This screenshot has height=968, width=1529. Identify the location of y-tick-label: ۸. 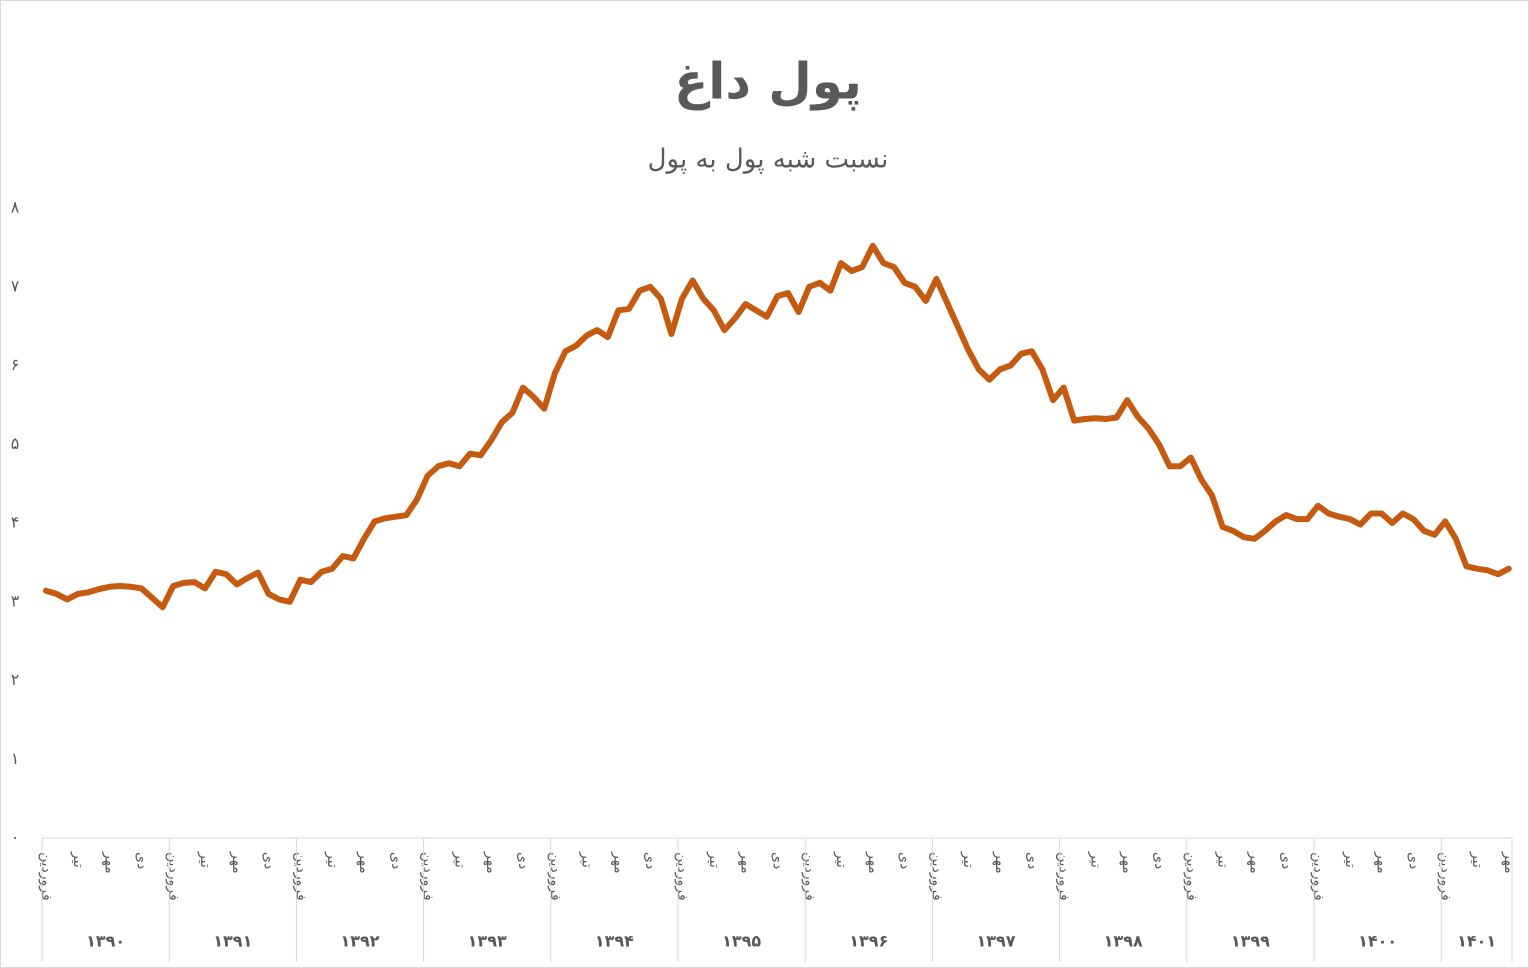
(15, 207).